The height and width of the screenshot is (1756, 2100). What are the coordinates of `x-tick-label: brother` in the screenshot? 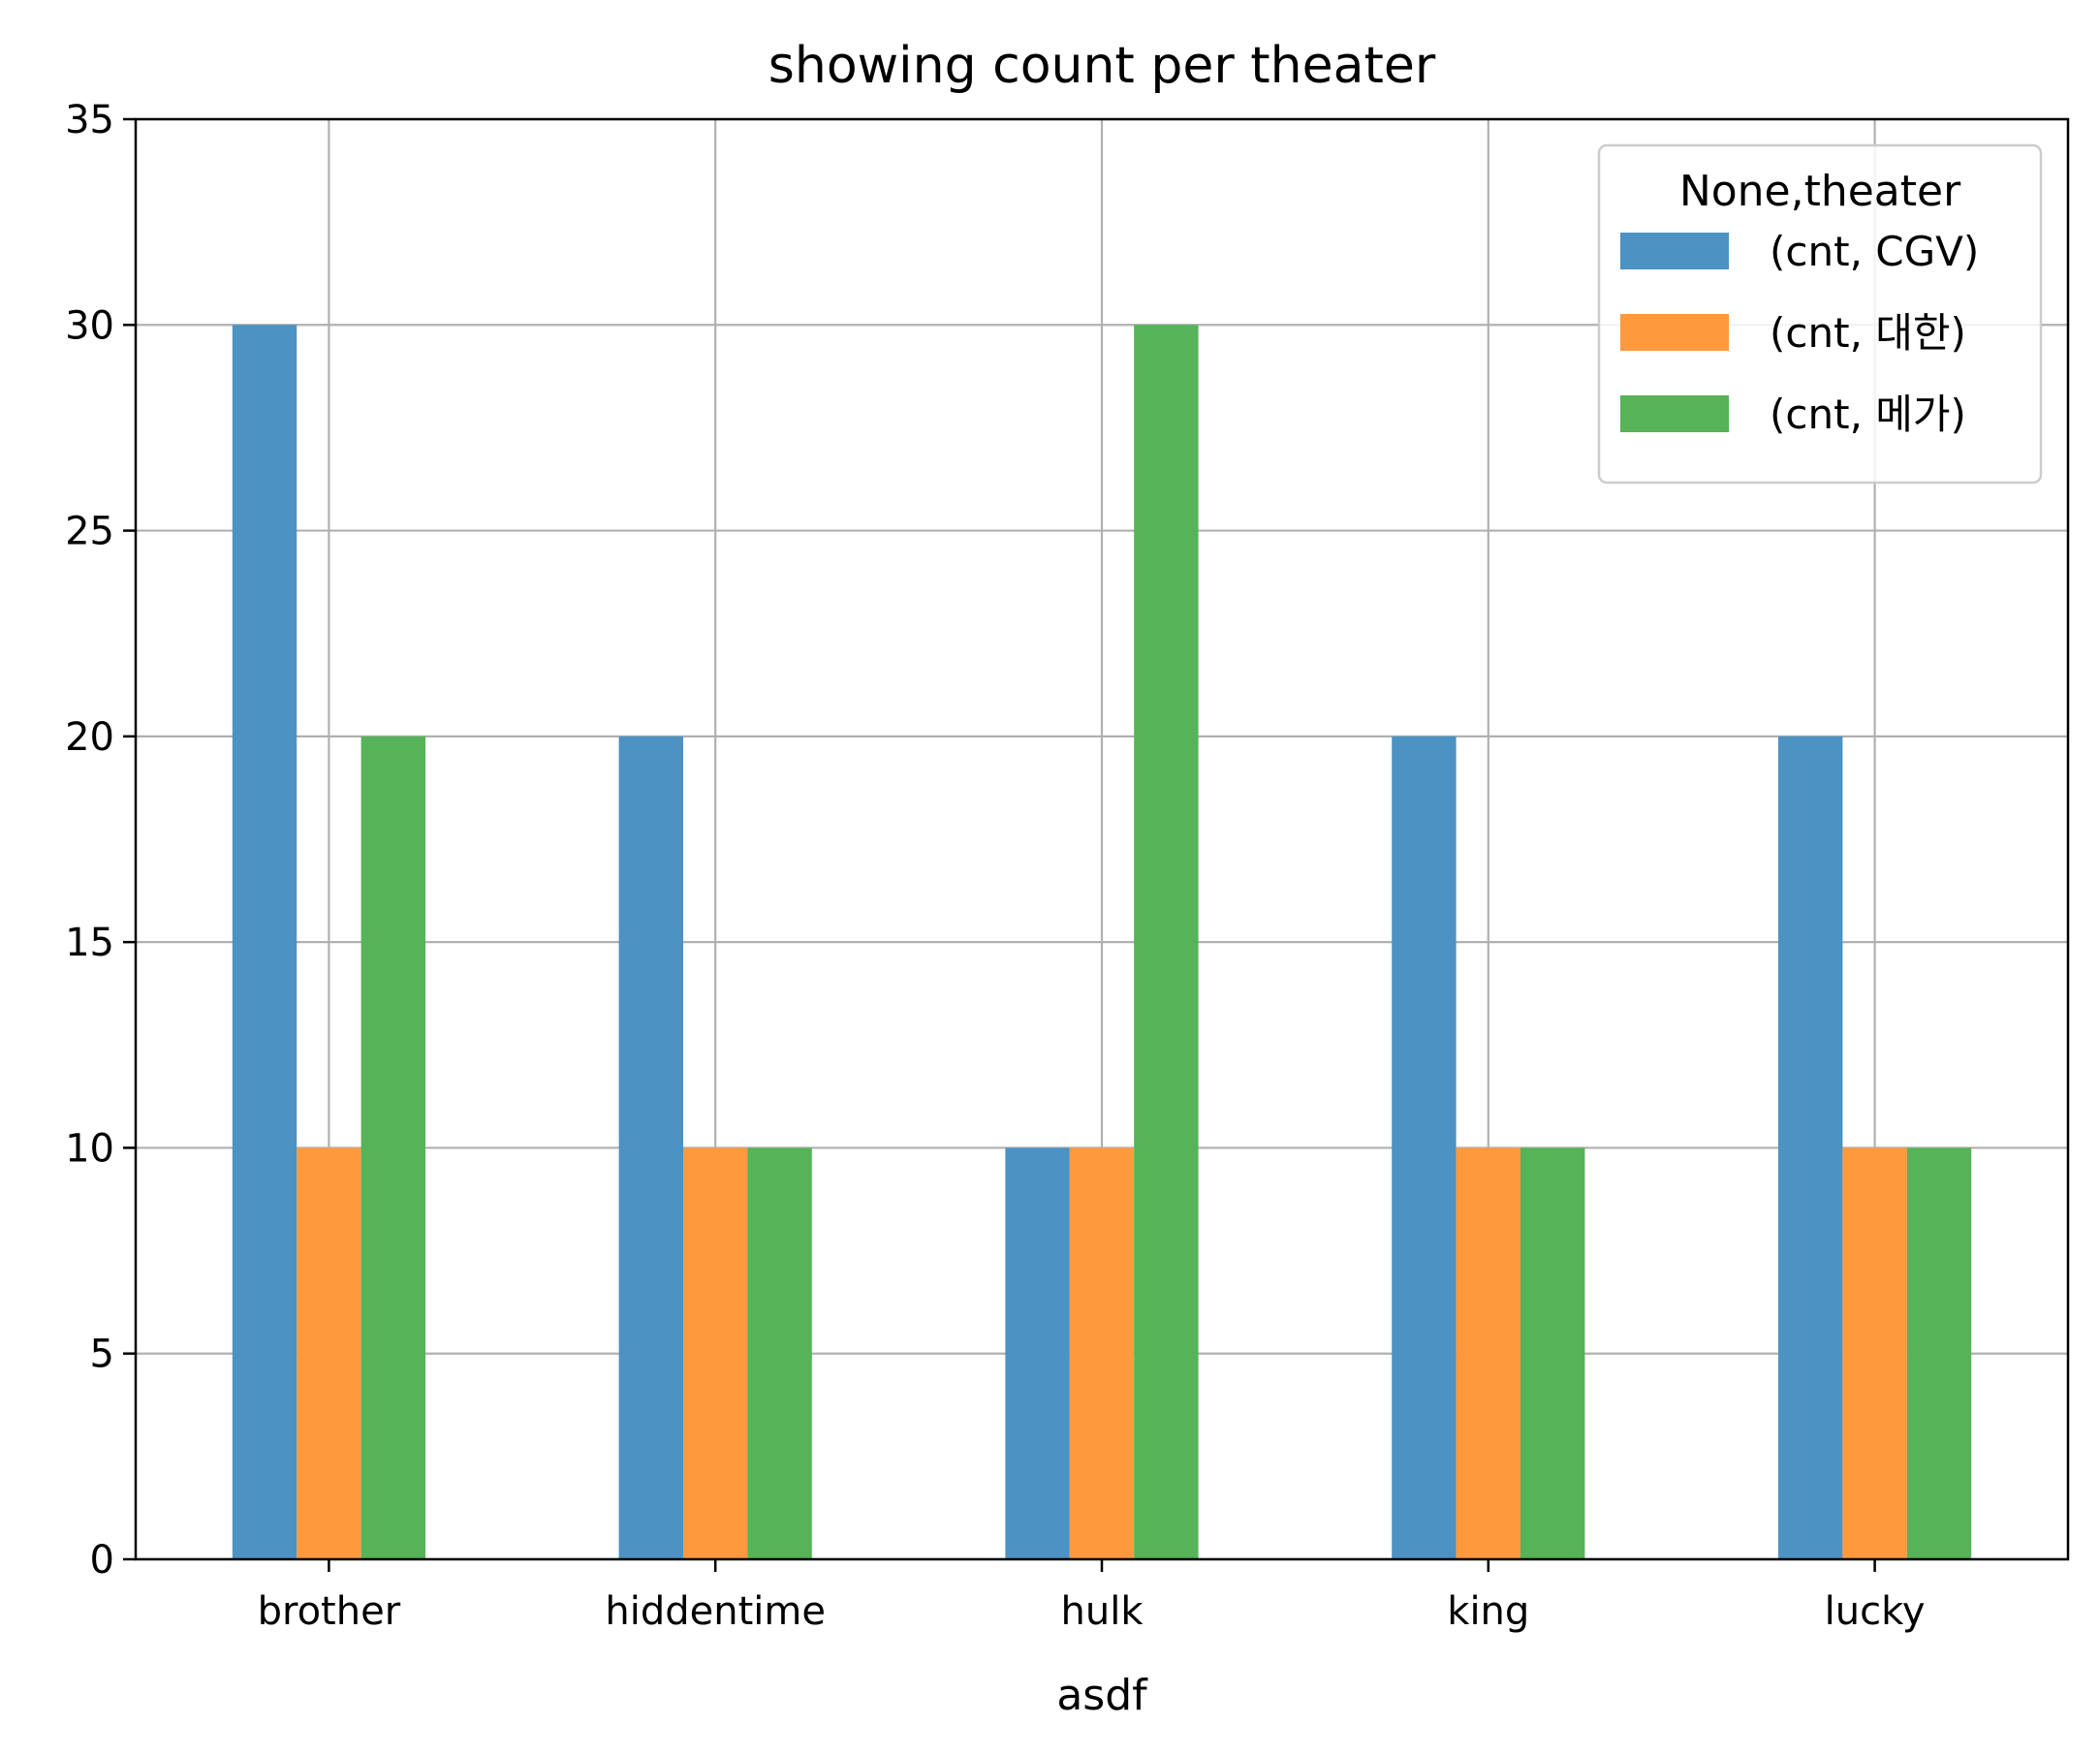 It's located at (329, 1611).